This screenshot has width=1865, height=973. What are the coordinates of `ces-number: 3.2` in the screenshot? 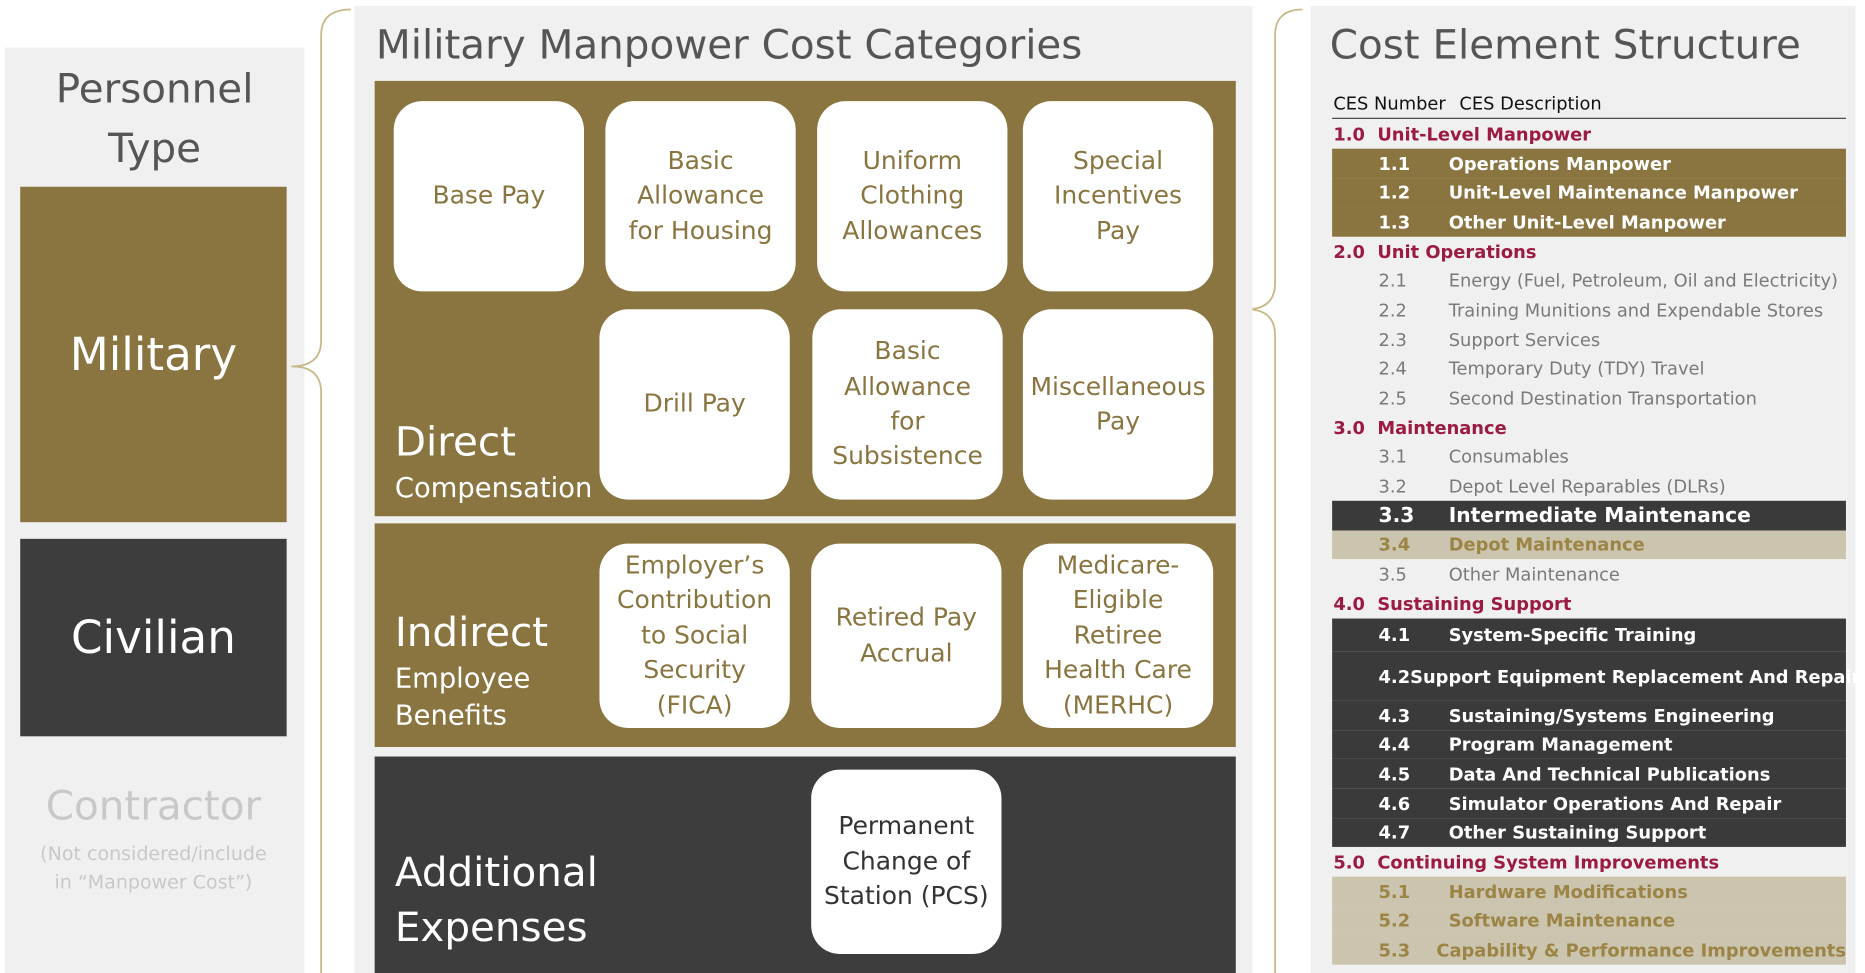 It's located at (1392, 486).